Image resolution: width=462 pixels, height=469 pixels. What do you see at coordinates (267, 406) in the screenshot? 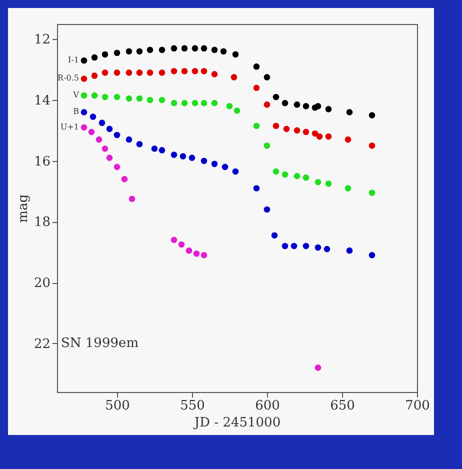
I see `x-tick-label: 600` at bounding box center [267, 406].